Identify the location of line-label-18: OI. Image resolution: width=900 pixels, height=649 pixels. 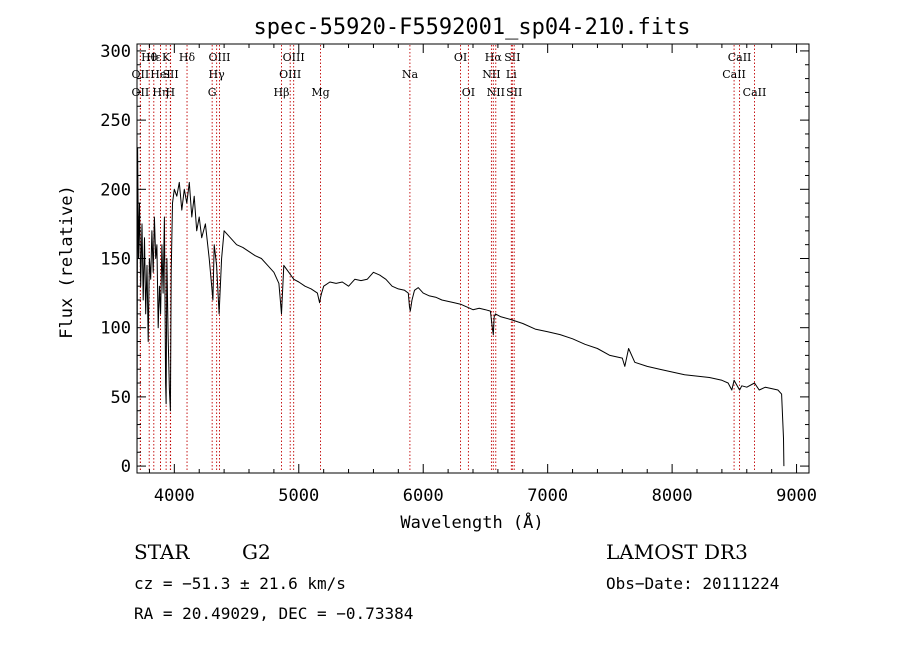
(460, 57).